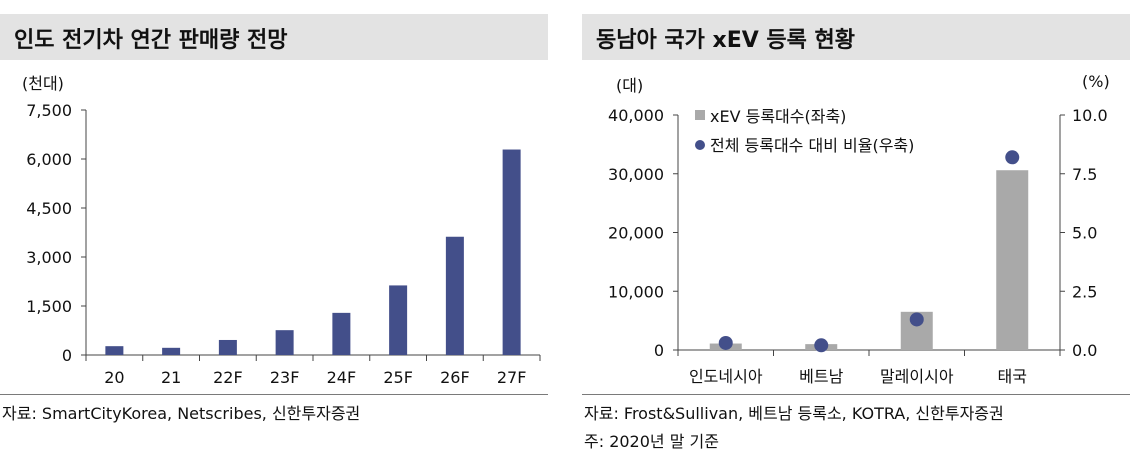 The image size is (1130, 457). What do you see at coordinates (1084, 350) in the screenshot?
I see `right-right-y-tick-label: 0.0` at bounding box center [1084, 350].